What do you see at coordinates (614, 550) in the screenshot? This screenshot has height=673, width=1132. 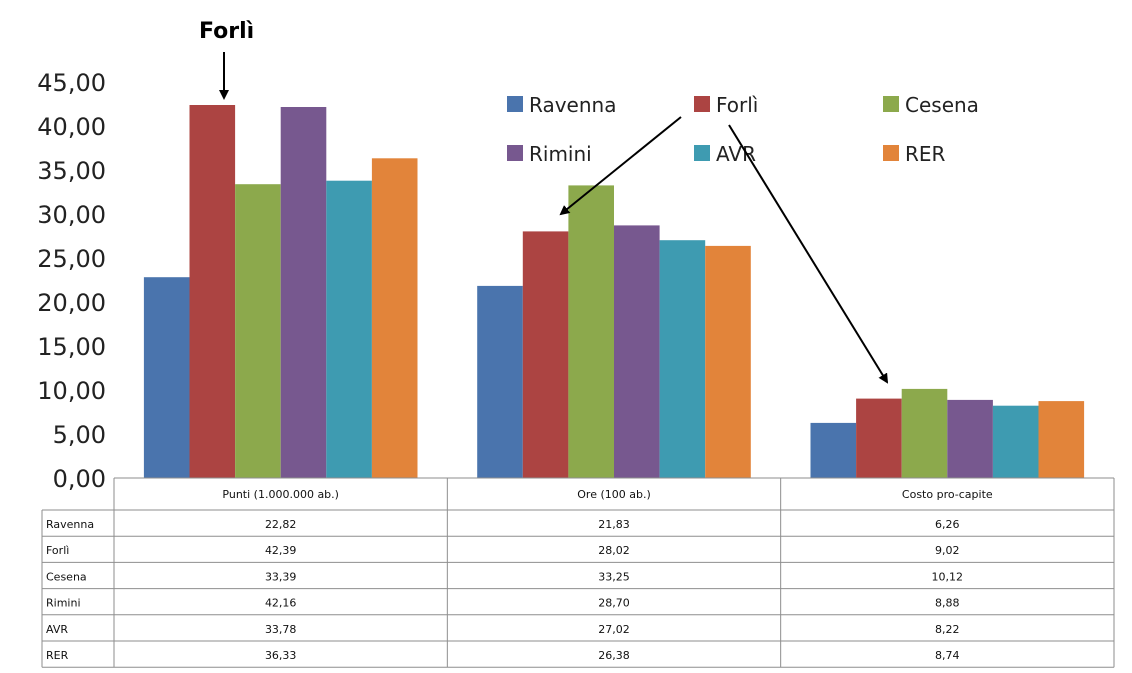 I see `table-cell: 28,02` at bounding box center [614, 550].